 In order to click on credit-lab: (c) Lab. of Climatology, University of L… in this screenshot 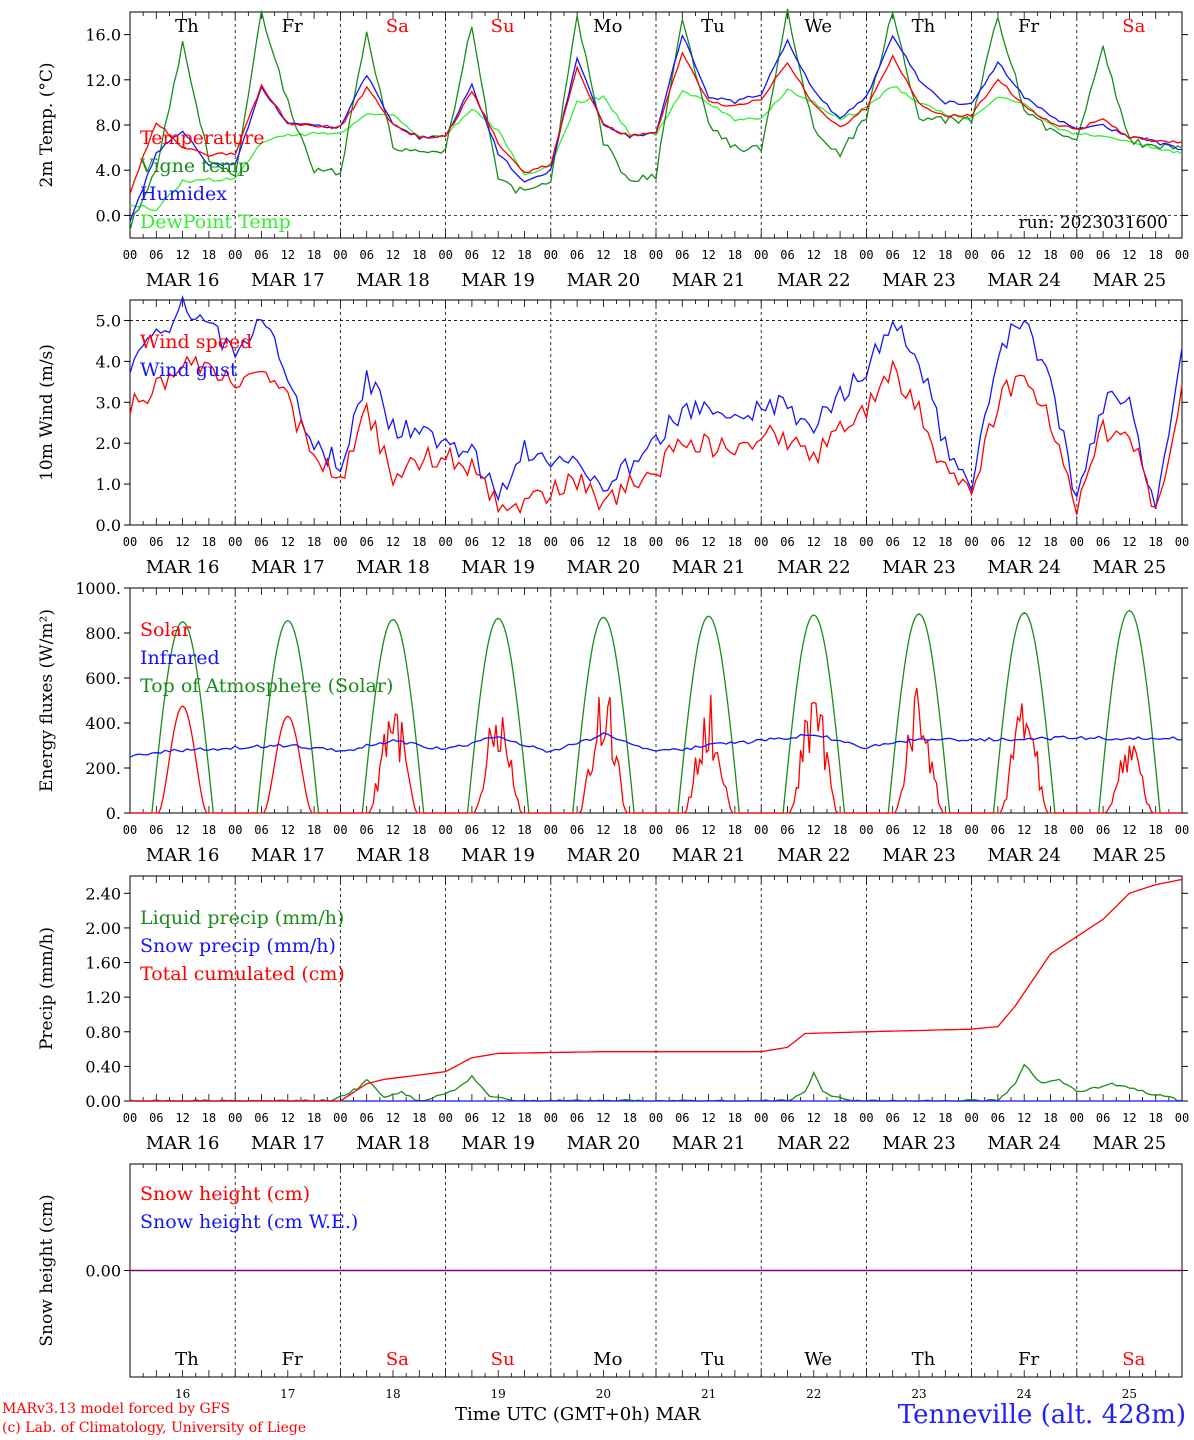, I will do `click(154, 1428)`.